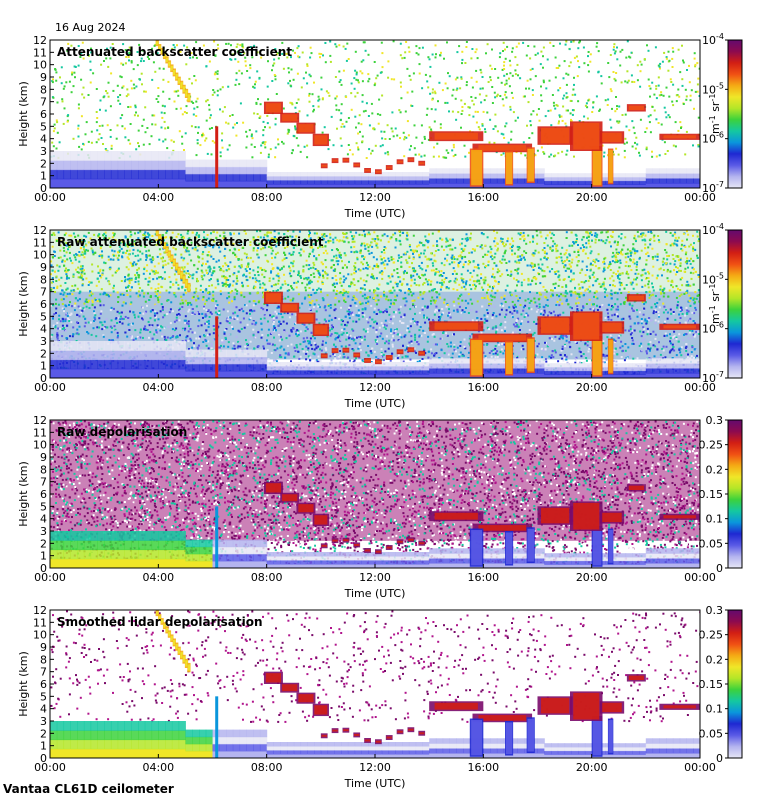  What do you see at coordinates (715, 420) in the screenshot?
I see `colorbar-tick-label: 0.3` at bounding box center [715, 420].